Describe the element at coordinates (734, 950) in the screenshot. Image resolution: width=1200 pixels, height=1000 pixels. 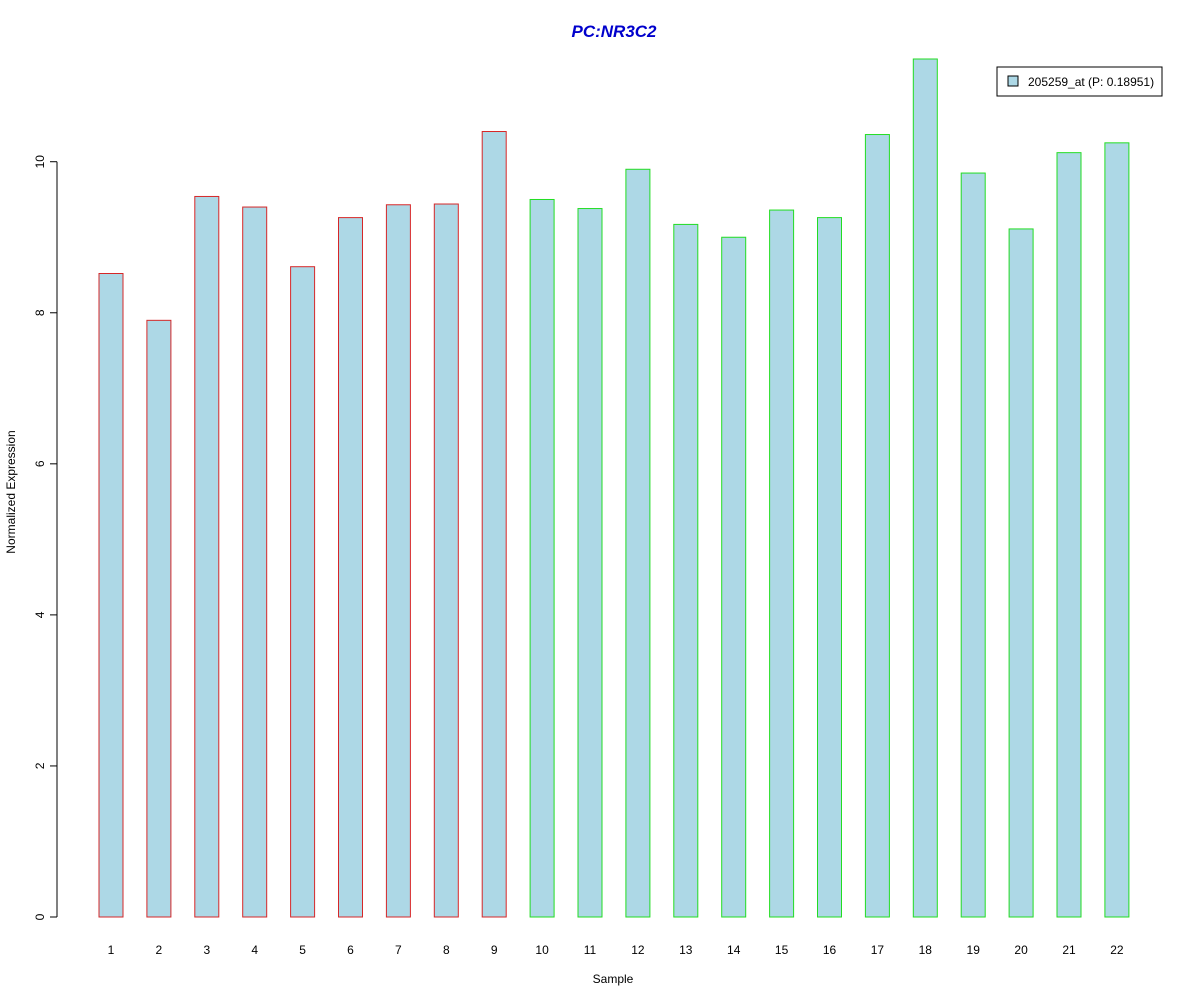
I see `x-axis-tick-label: 14` at that location.